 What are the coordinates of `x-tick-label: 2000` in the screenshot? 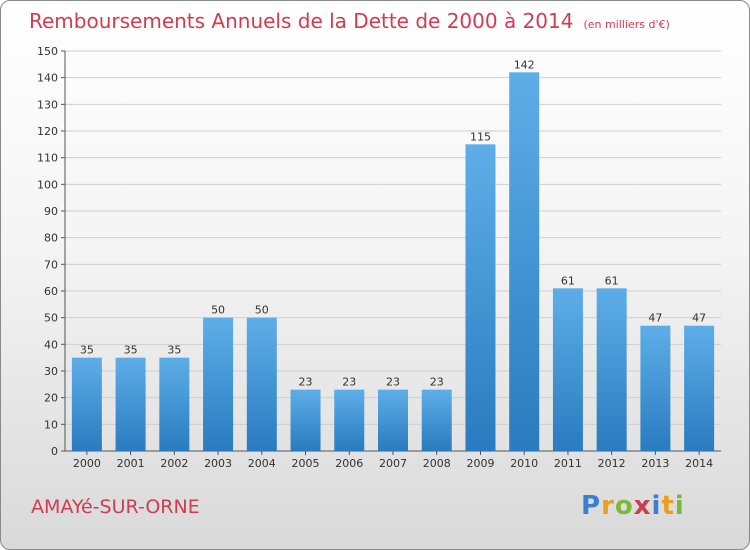 It's located at (87, 463).